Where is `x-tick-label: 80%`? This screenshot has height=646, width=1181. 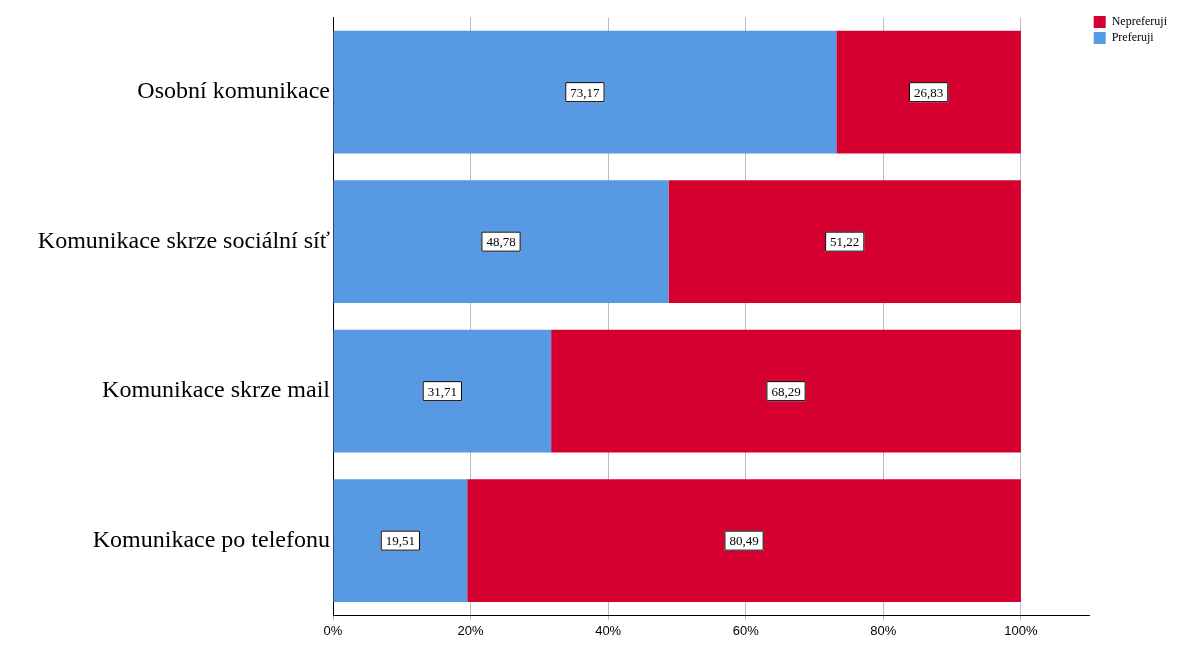
x-tick-label: 80% is located at coordinates (883, 630).